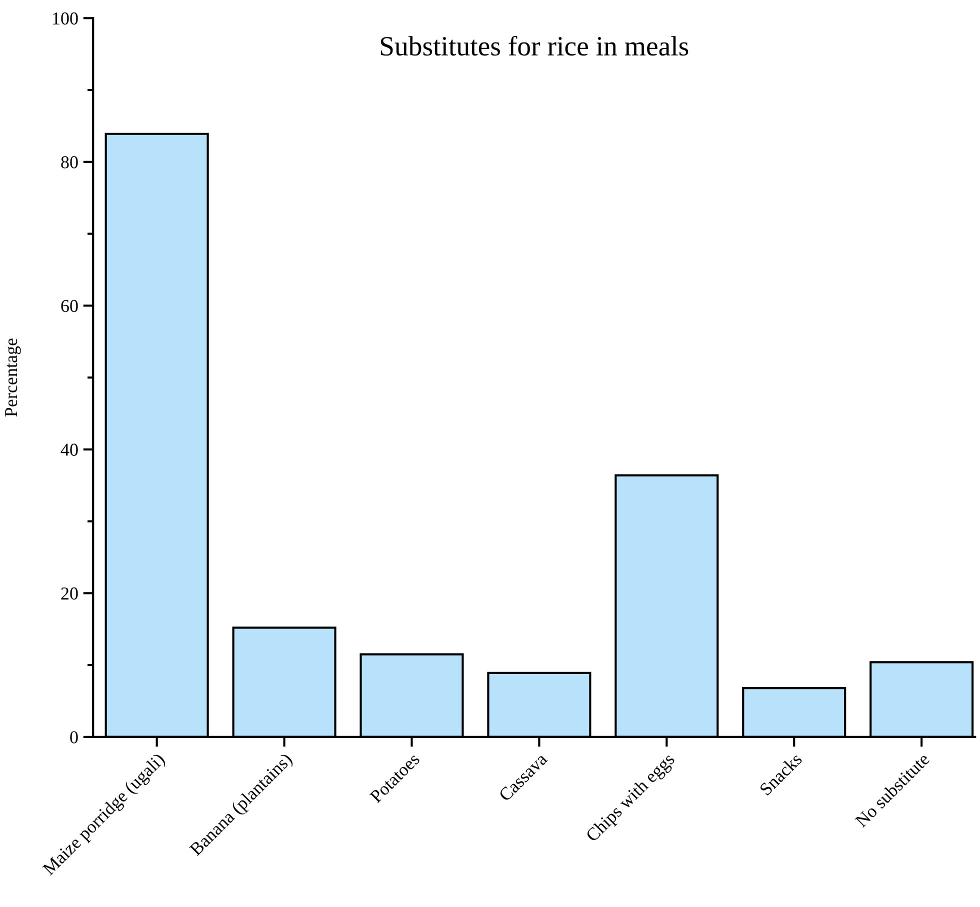  I want to click on y-tick-label: 20, so click(69, 593).